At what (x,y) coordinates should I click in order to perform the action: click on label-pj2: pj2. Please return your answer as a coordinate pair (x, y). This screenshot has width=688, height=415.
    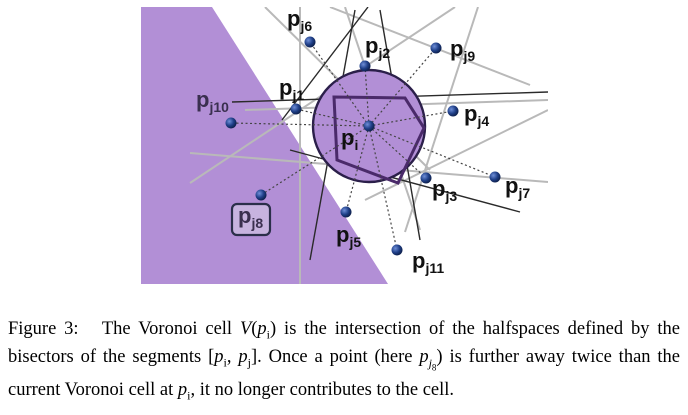
    Looking at the image, I should click on (377, 47).